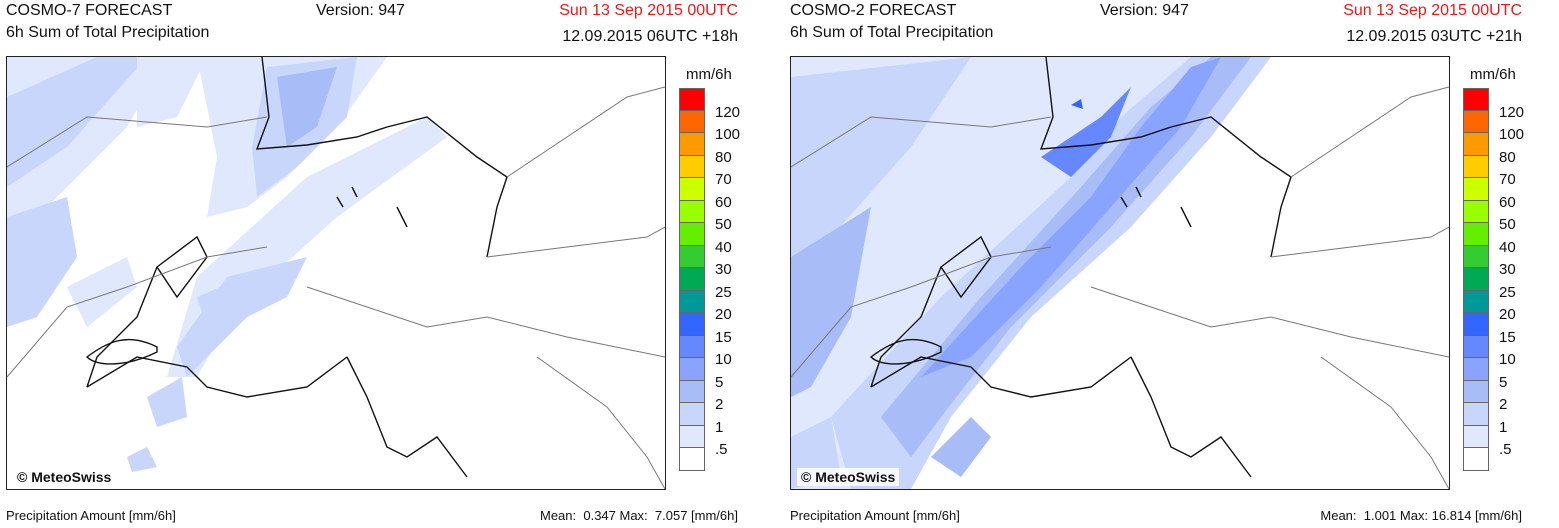 The image size is (1559, 528). What do you see at coordinates (1421, 515) in the screenshot?
I see `footer-stats: Mean: 1.001 Max: 16.814 [mm/6h]` at bounding box center [1421, 515].